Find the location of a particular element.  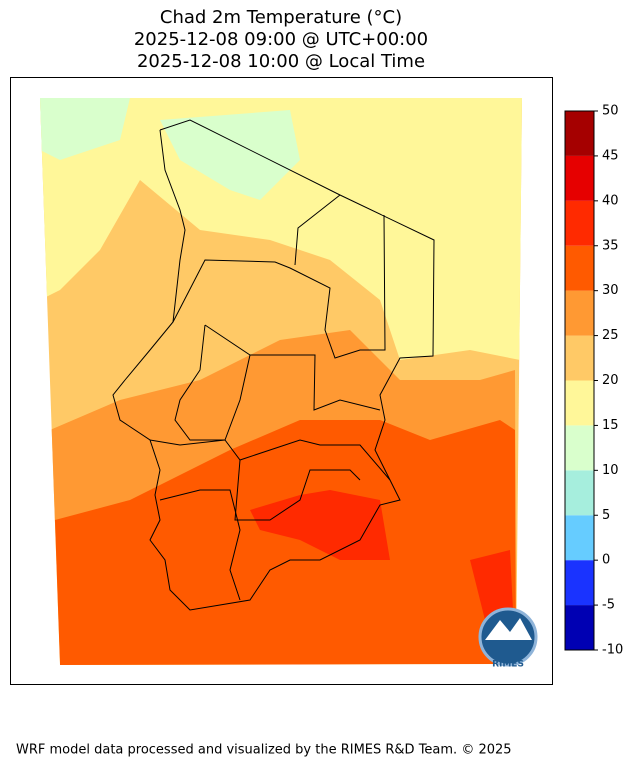

colorbar-tick-label: 50 is located at coordinates (610, 111).